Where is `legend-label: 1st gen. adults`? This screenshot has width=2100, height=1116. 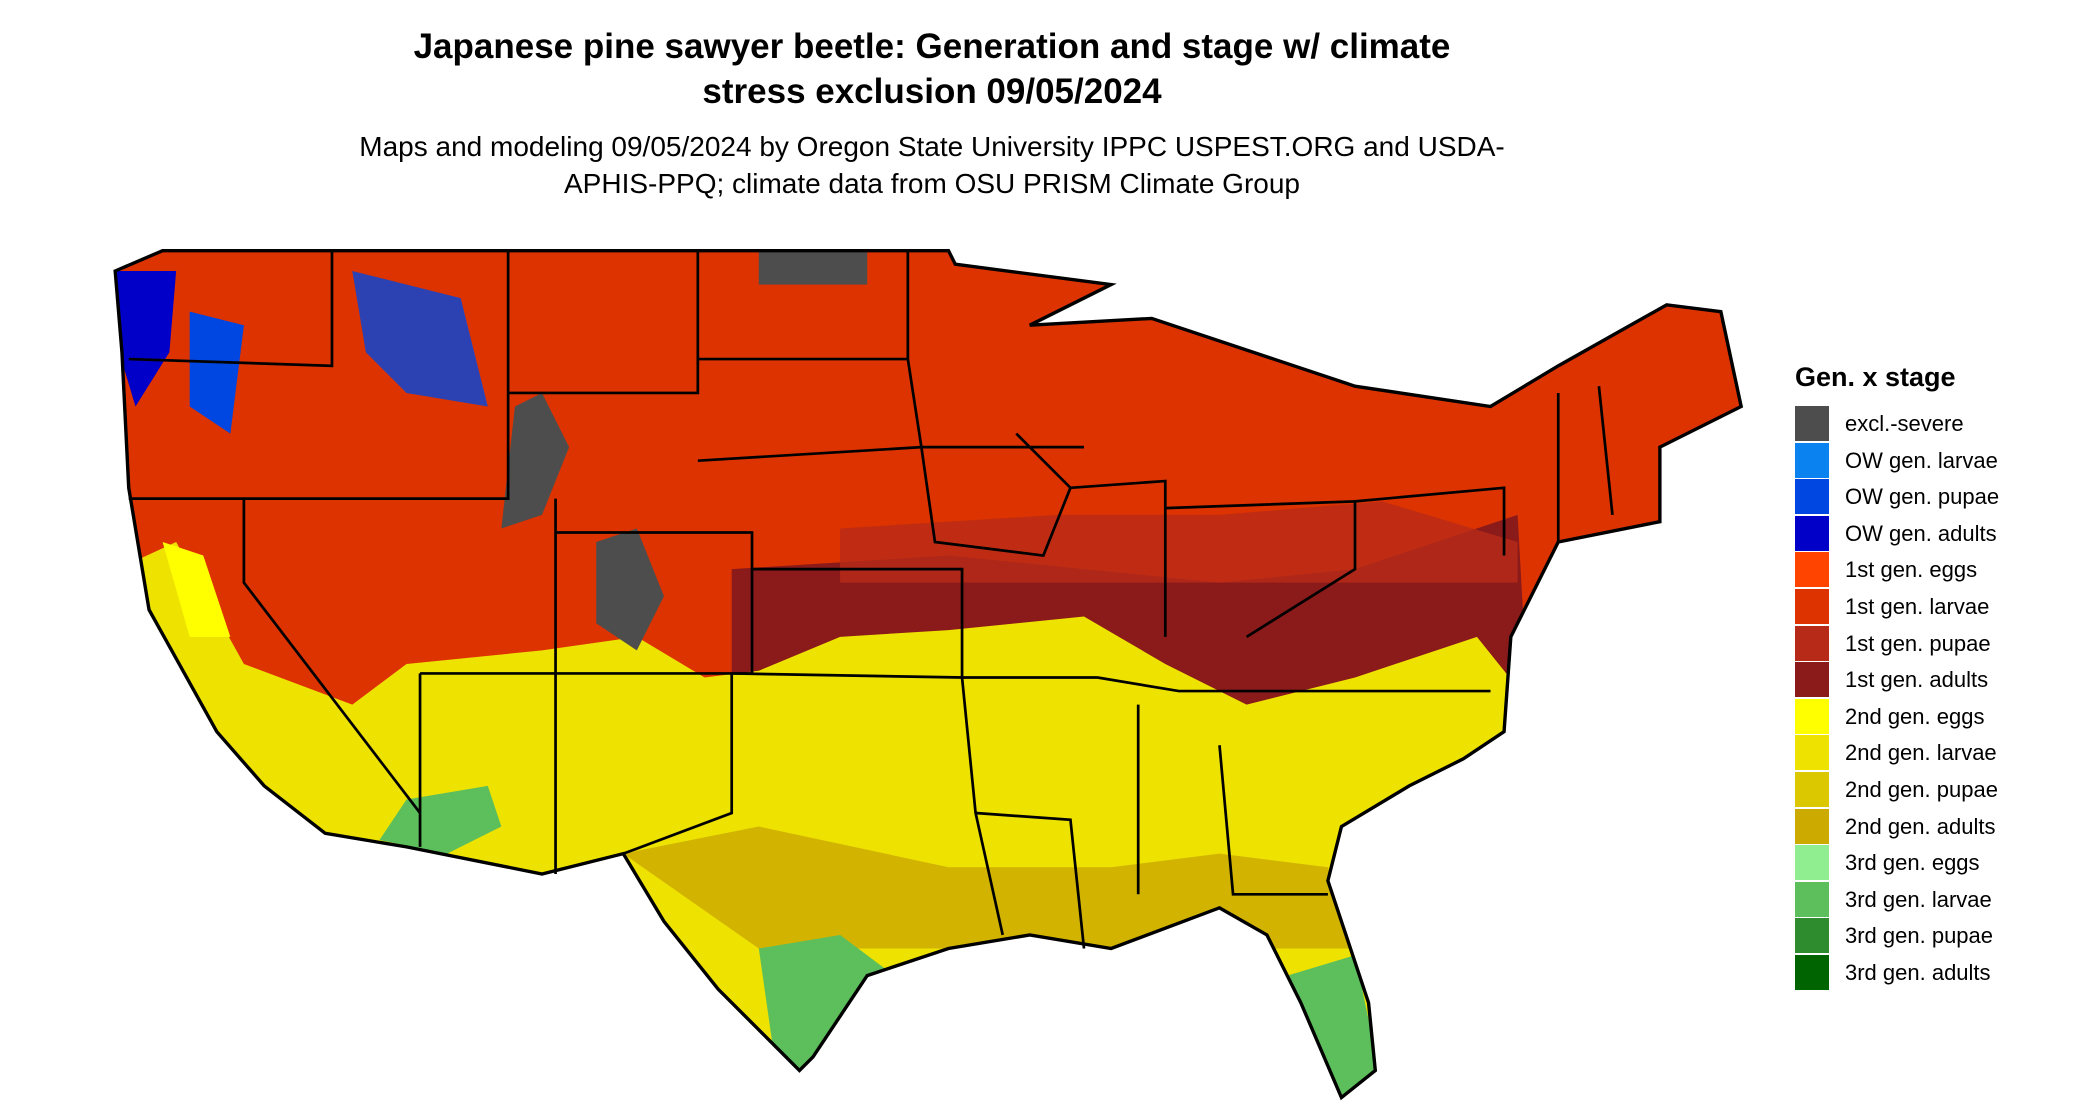
legend-label: 1st gen. adults is located at coordinates (1917, 680).